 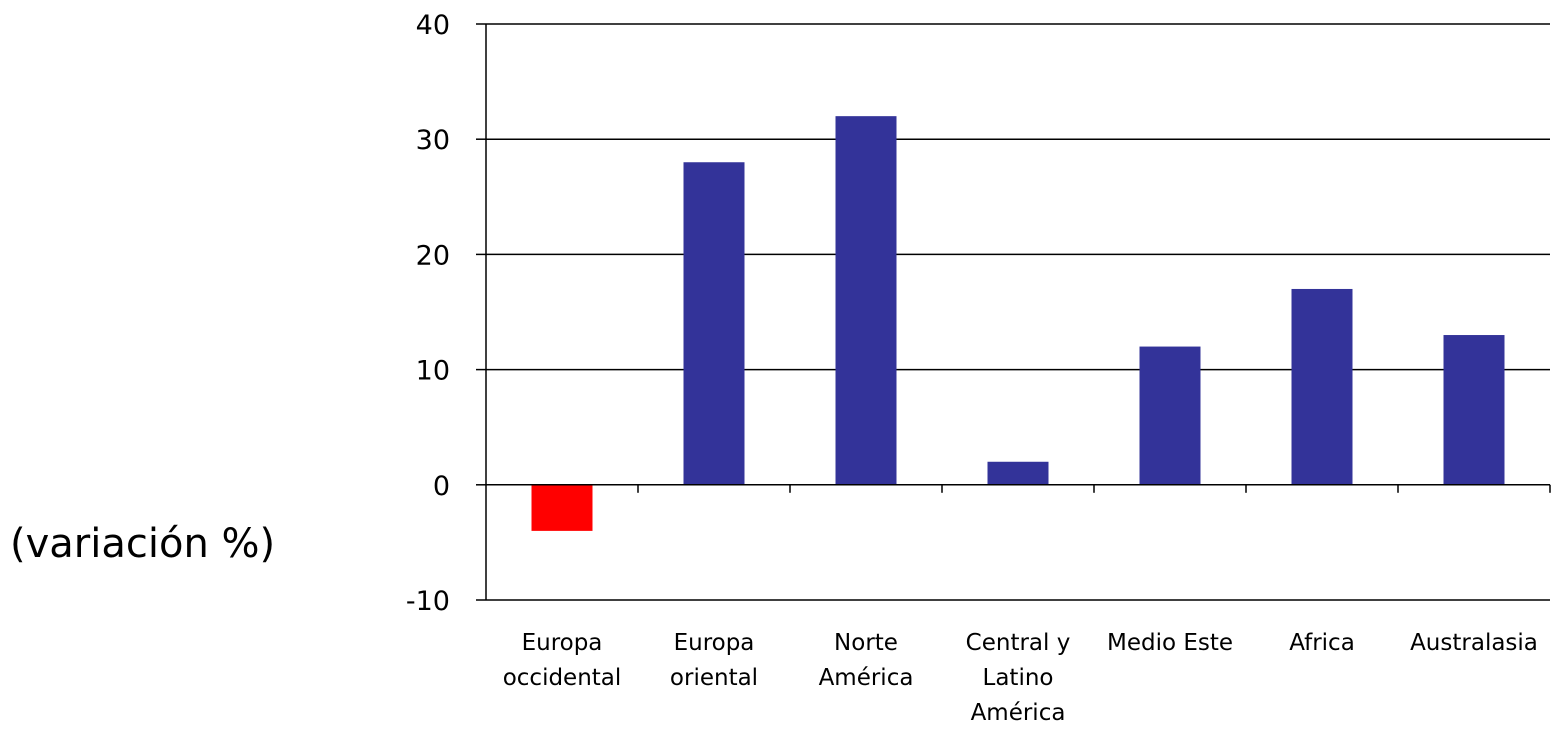 I want to click on x-category-label: Central y Latino América, so click(x=1018, y=678).